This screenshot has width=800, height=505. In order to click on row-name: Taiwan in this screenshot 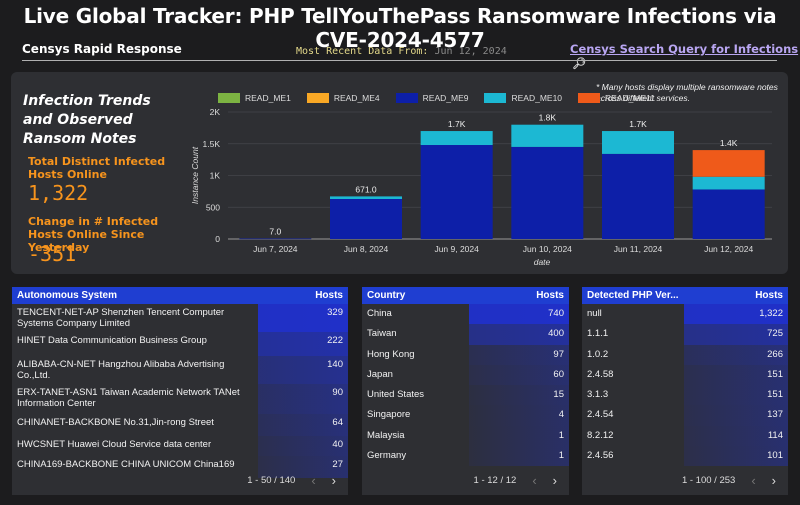, I will do `click(382, 334)`.